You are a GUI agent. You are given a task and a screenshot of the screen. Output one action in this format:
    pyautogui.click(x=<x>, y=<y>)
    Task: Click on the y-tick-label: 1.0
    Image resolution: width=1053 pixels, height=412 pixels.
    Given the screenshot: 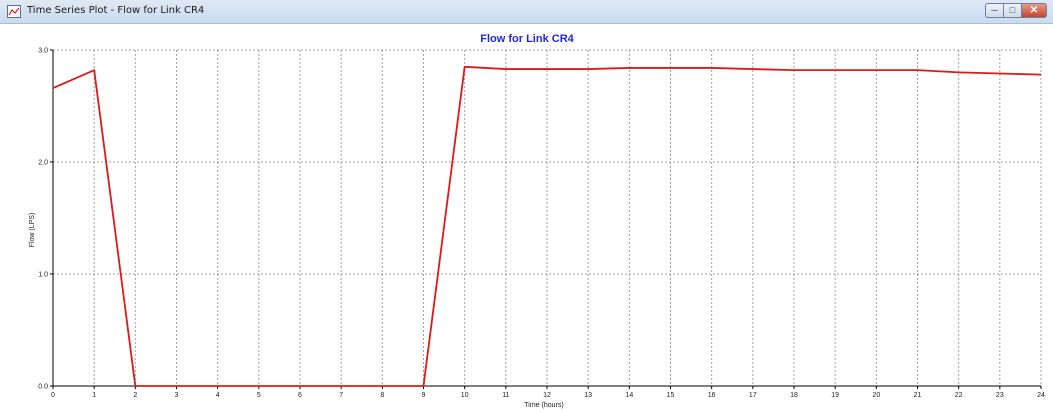 What is the action you would take?
    pyautogui.click(x=43, y=275)
    